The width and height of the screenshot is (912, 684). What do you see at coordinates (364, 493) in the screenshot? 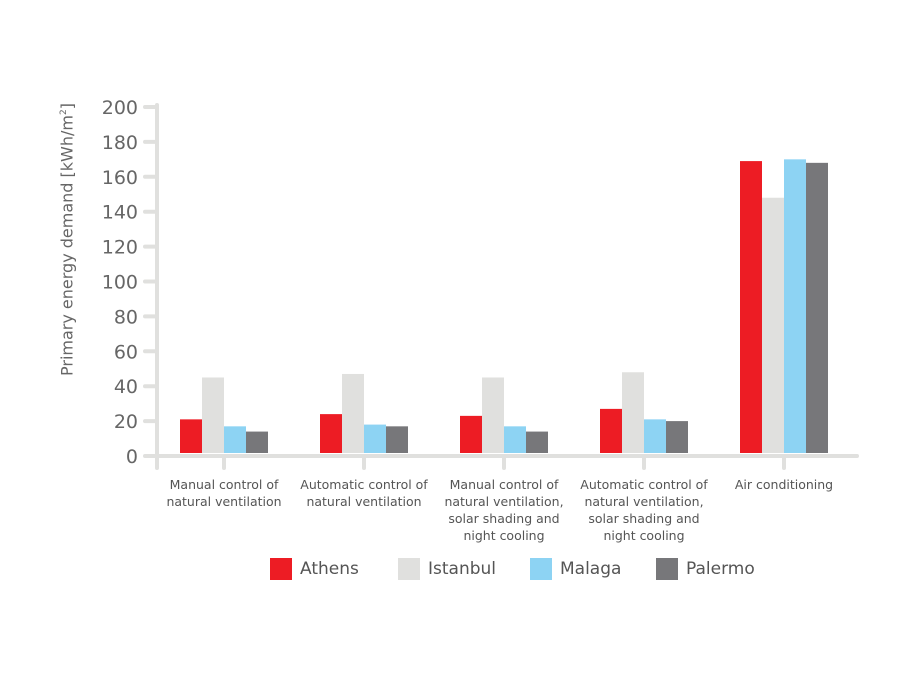
I see `x-category-label: Automatic control of natural ventilation` at bounding box center [364, 493].